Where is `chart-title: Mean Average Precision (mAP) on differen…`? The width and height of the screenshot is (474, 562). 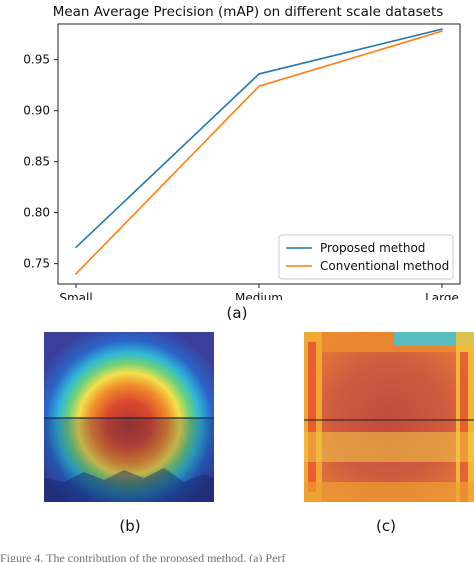
chart-title: Mean Average Precision (mAP) on differen… is located at coordinates (248, 12).